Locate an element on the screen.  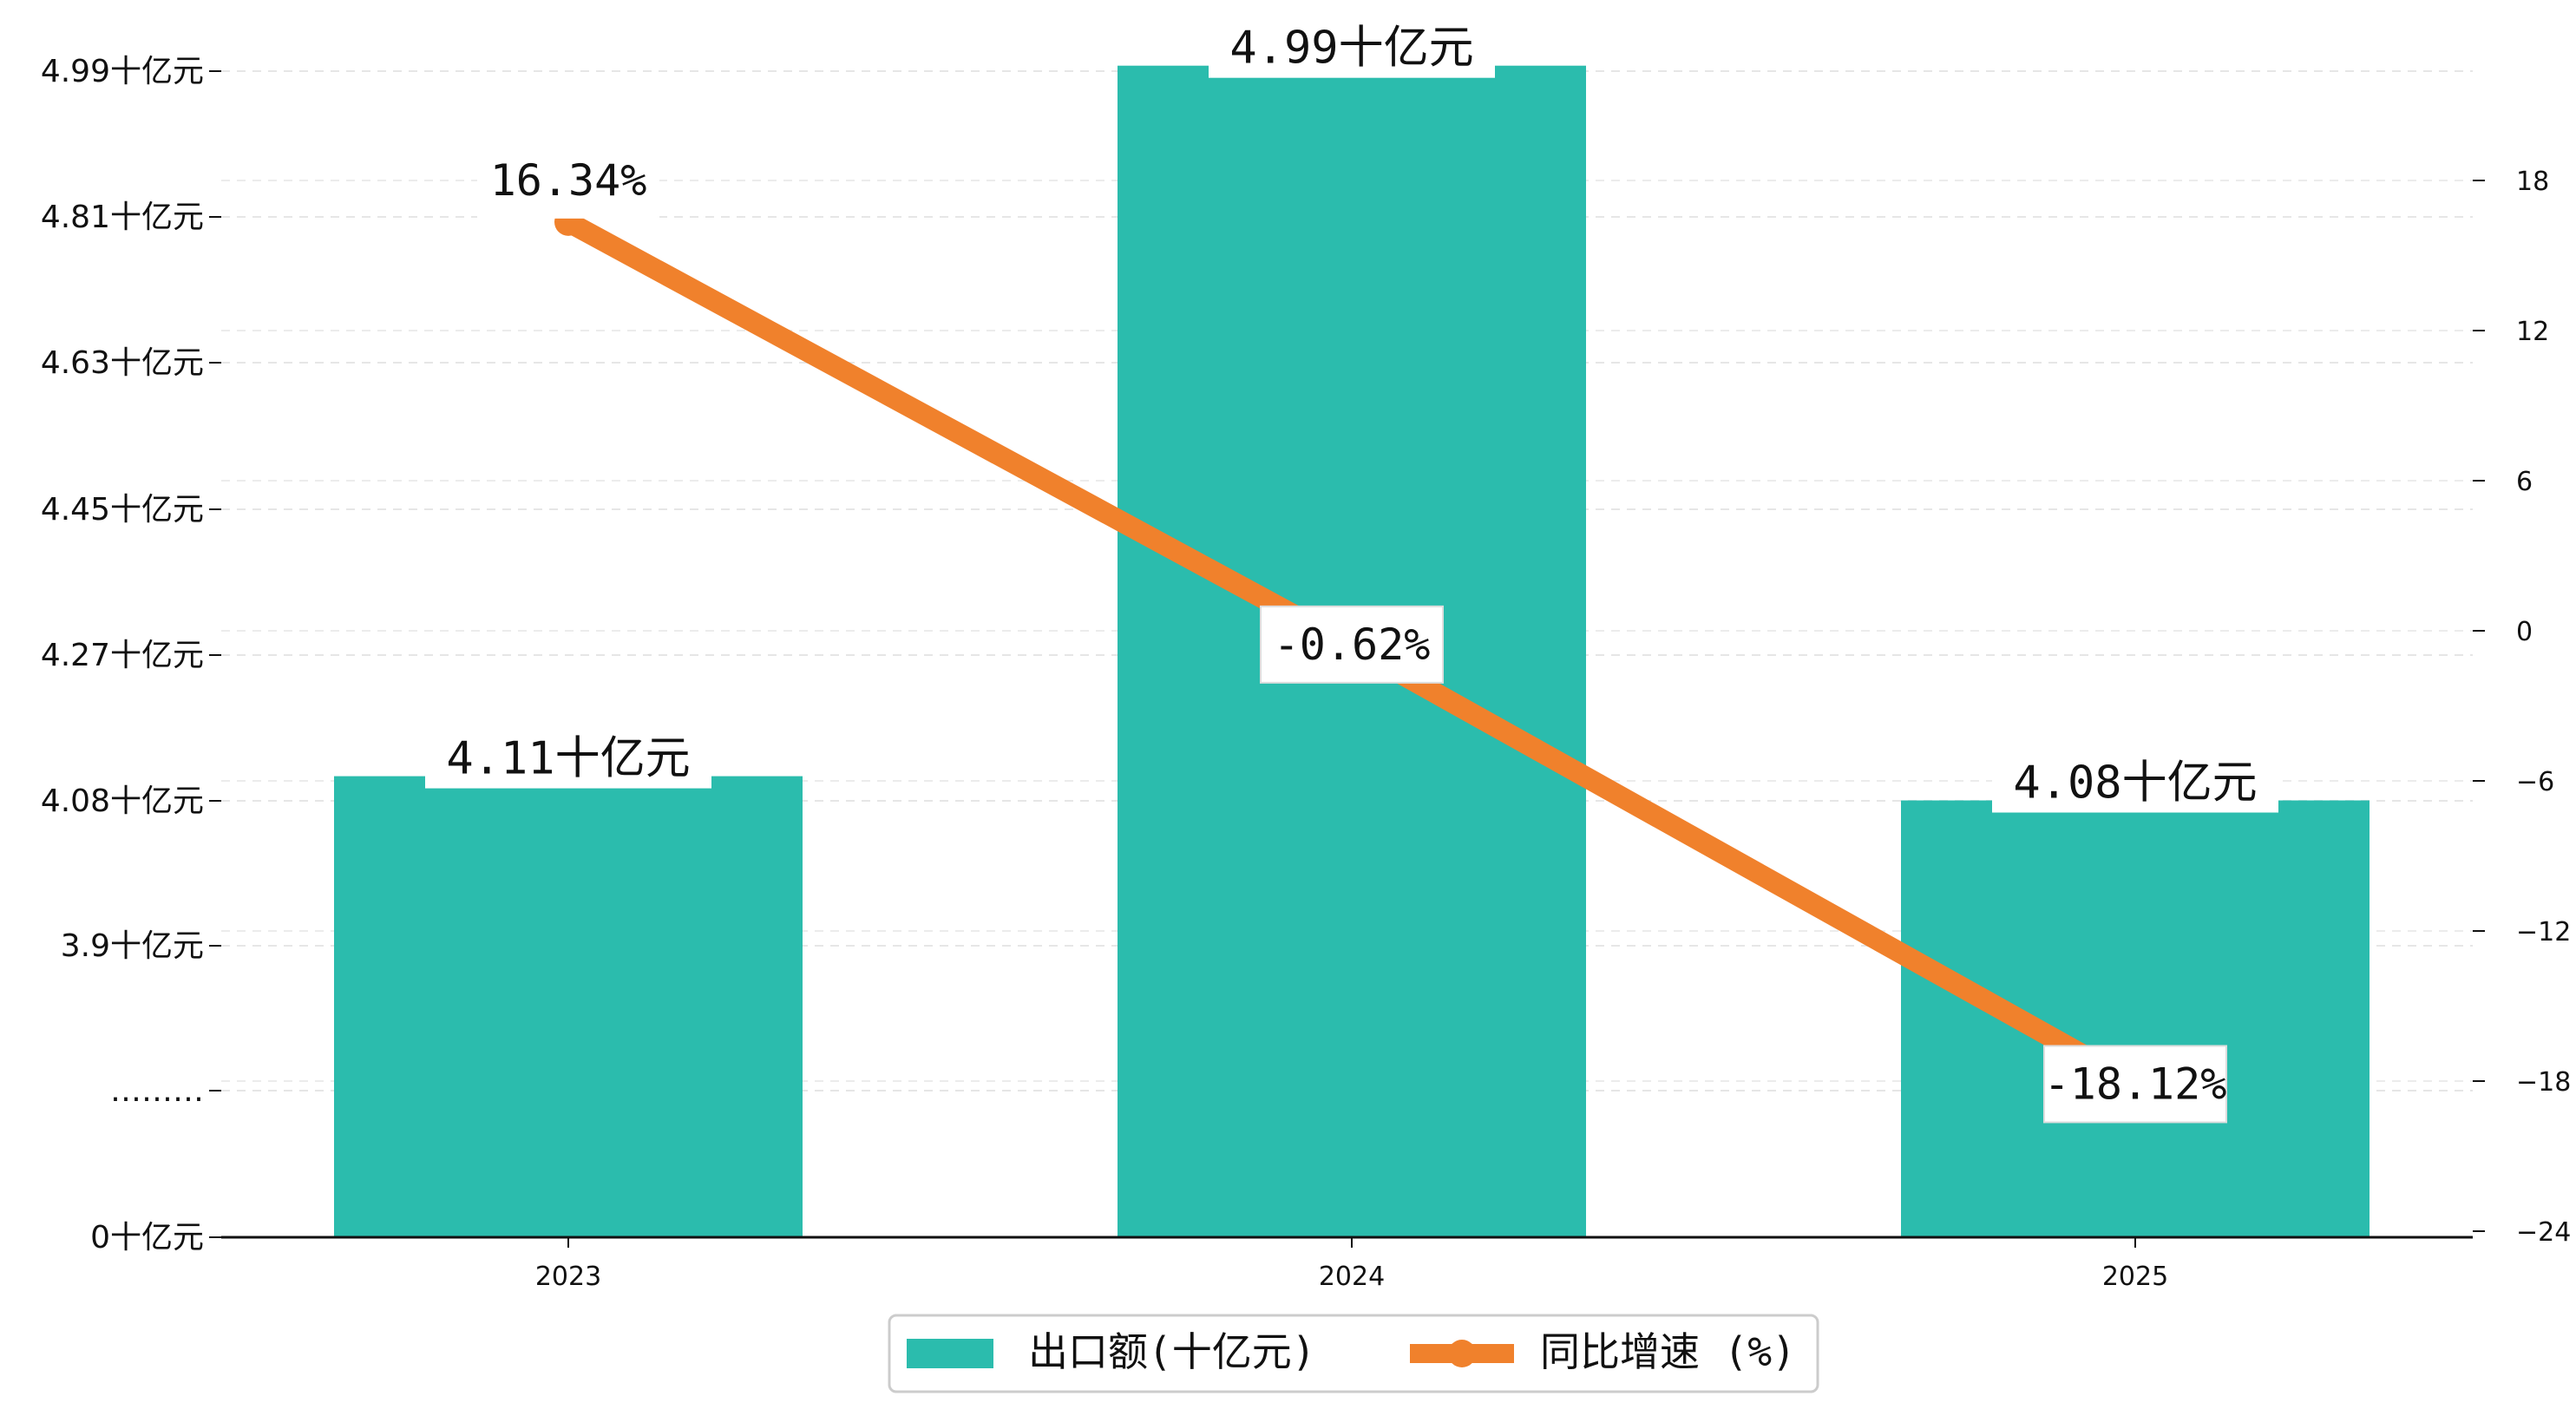
y-left-tick-label: 4.99十亿元 is located at coordinates (122, 72).